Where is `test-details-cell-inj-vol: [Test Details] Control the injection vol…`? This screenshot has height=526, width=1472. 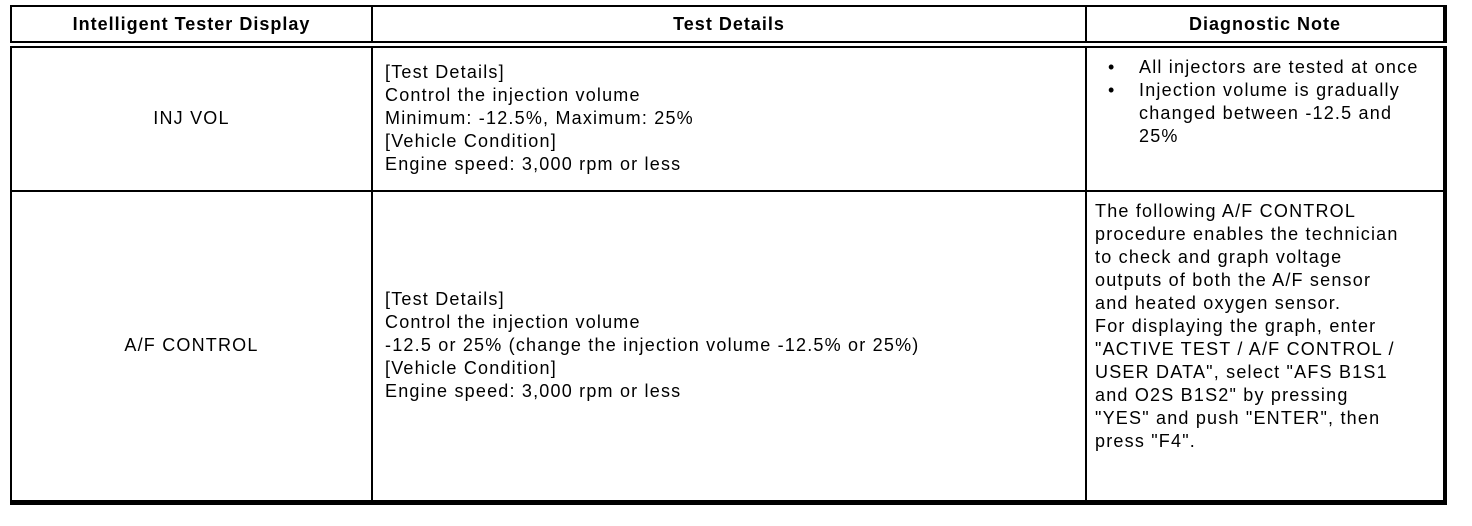 test-details-cell-inj-vol: [Test Details] Control the injection vol… is located at coordinates (729, 117).